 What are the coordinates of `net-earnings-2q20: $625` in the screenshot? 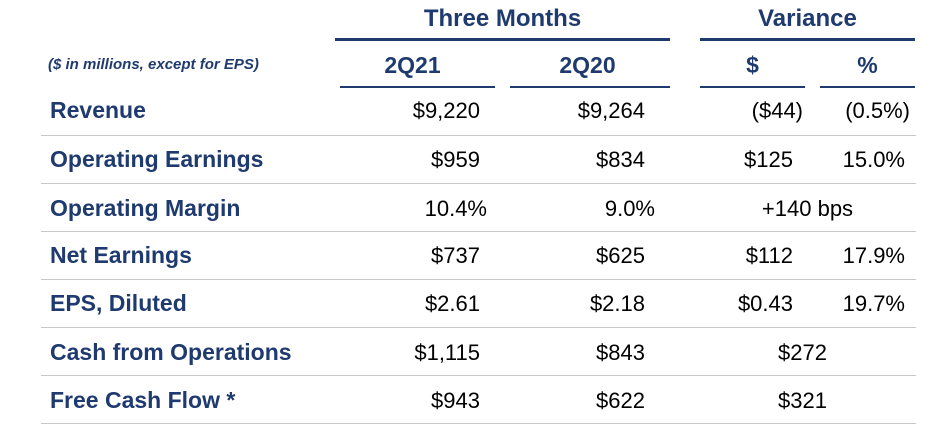 It's located at (620, 255).